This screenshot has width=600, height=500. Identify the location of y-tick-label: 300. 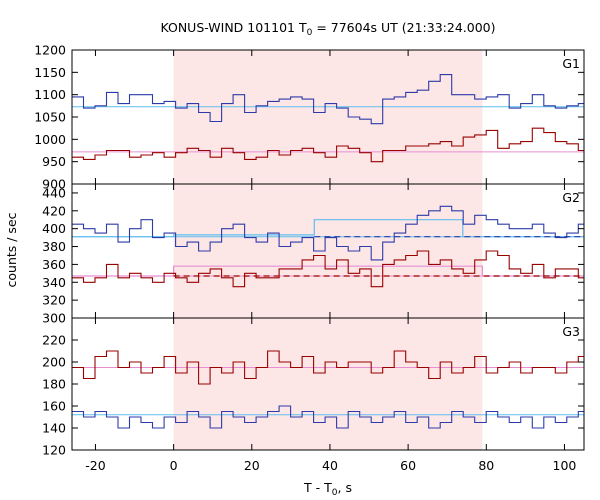
(54, 318).